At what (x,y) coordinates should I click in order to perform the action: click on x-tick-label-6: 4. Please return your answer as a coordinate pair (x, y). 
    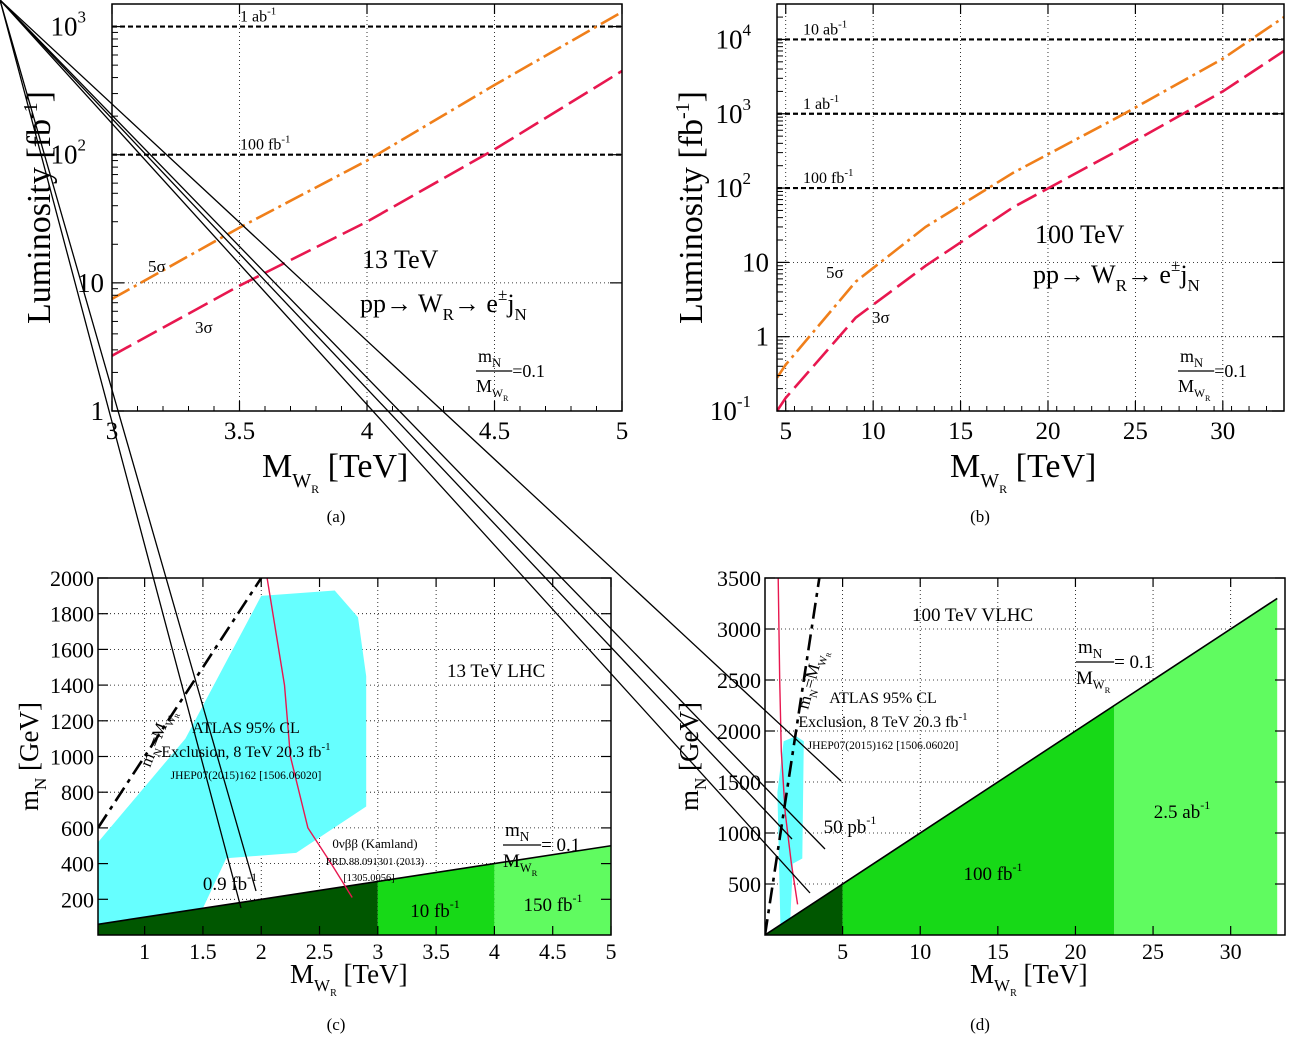
    Looking at the image, I should click on (494, 951).